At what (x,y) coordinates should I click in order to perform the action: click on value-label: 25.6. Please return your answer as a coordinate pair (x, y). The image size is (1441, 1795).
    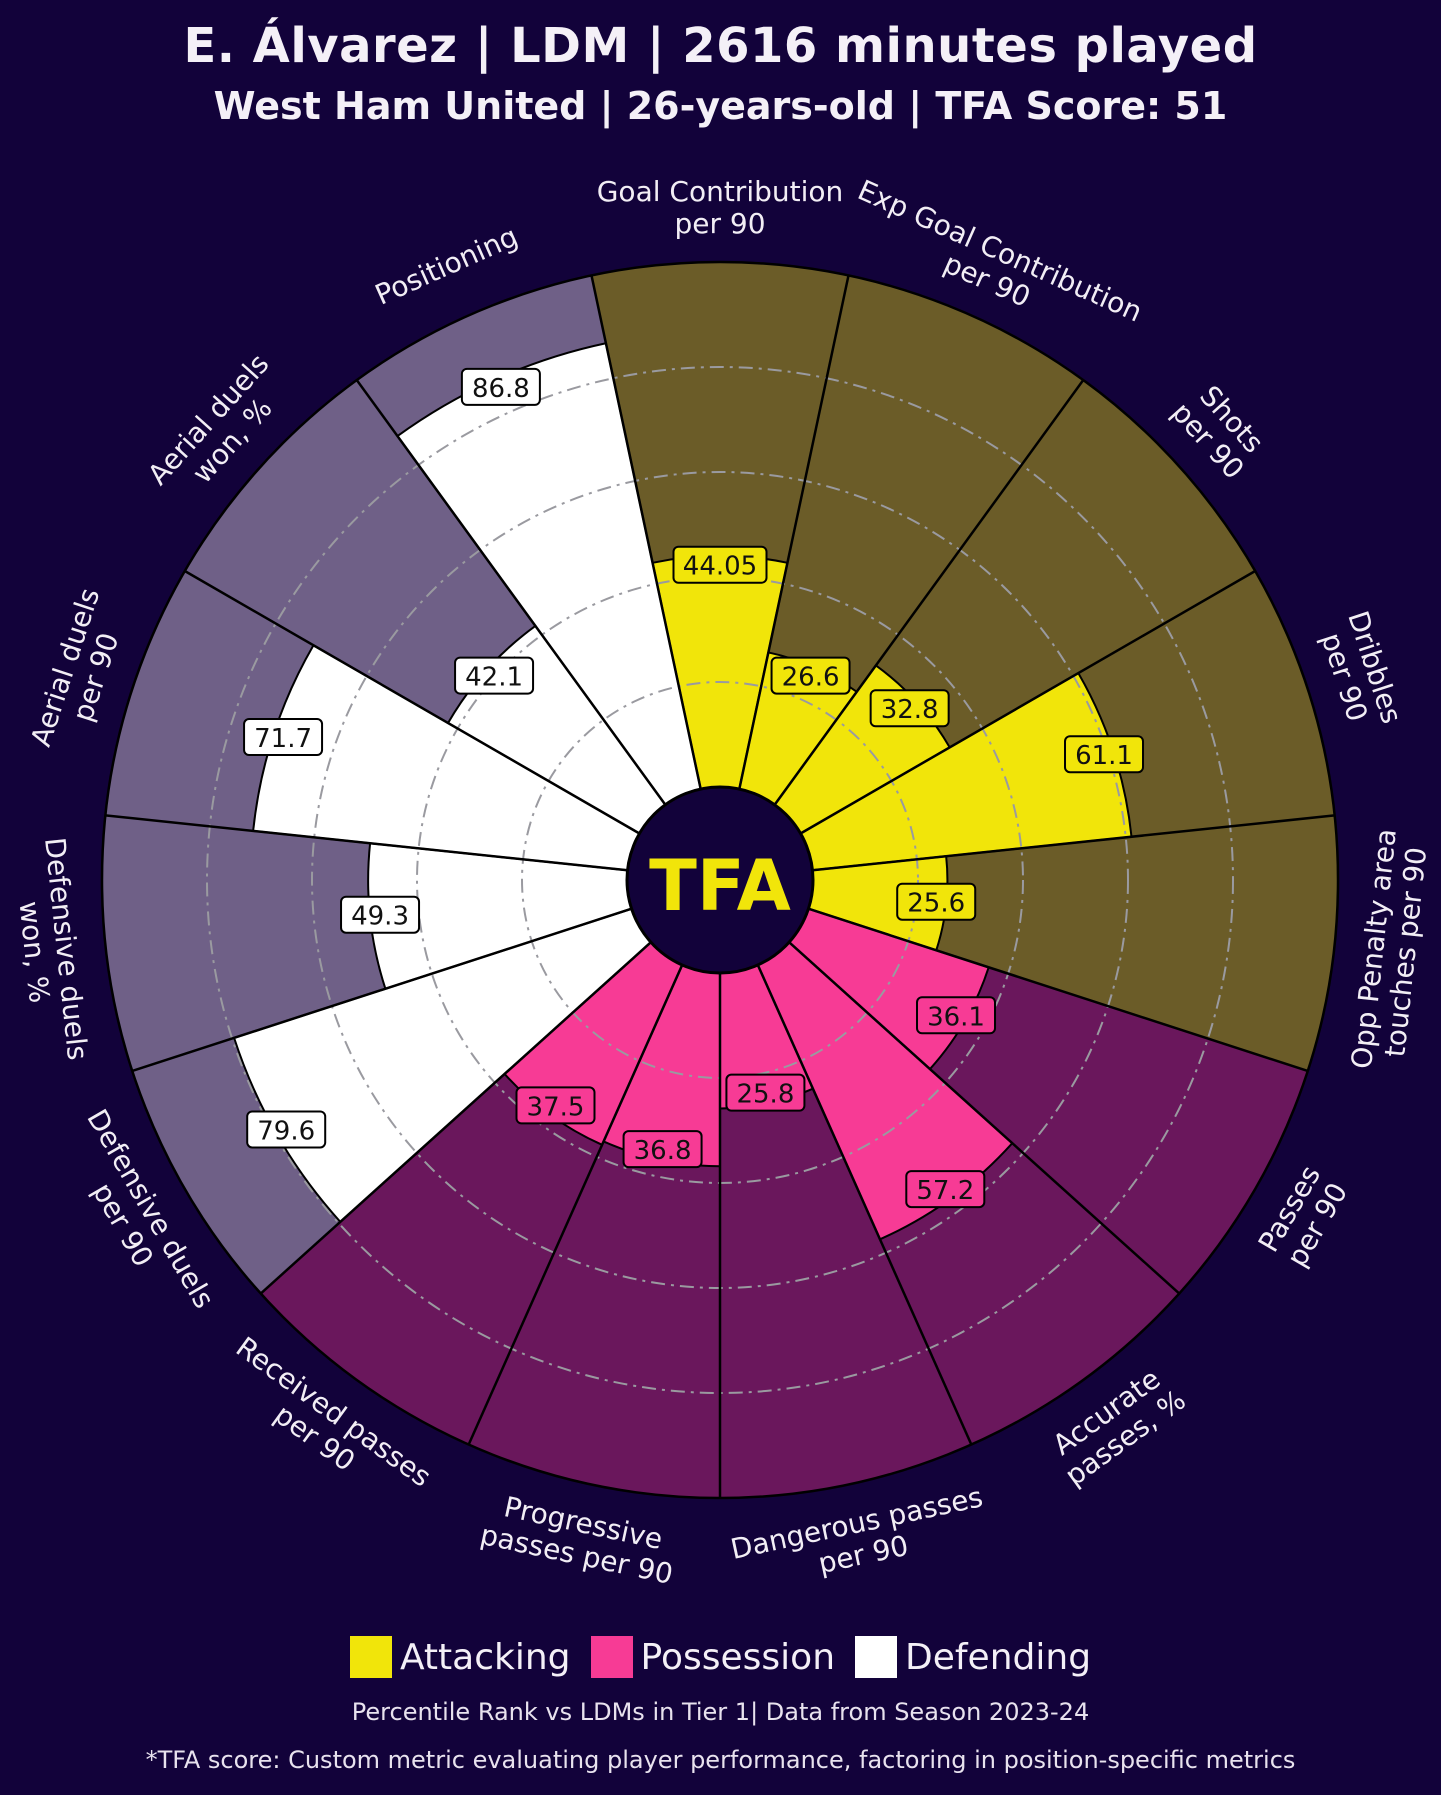
    Looking at the image, I should click on (936, 901).